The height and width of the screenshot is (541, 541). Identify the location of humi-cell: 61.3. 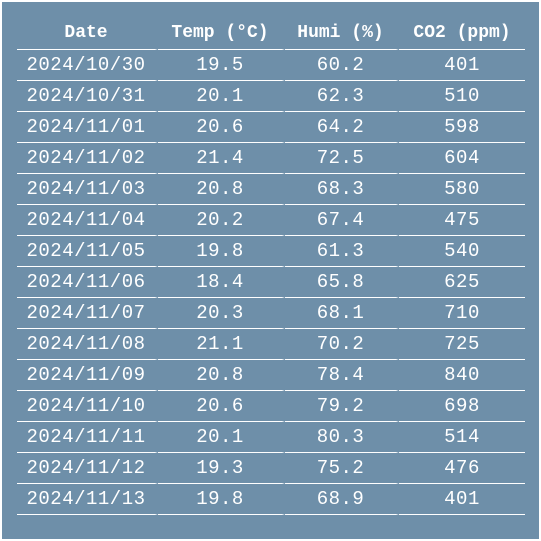
(342, 251).